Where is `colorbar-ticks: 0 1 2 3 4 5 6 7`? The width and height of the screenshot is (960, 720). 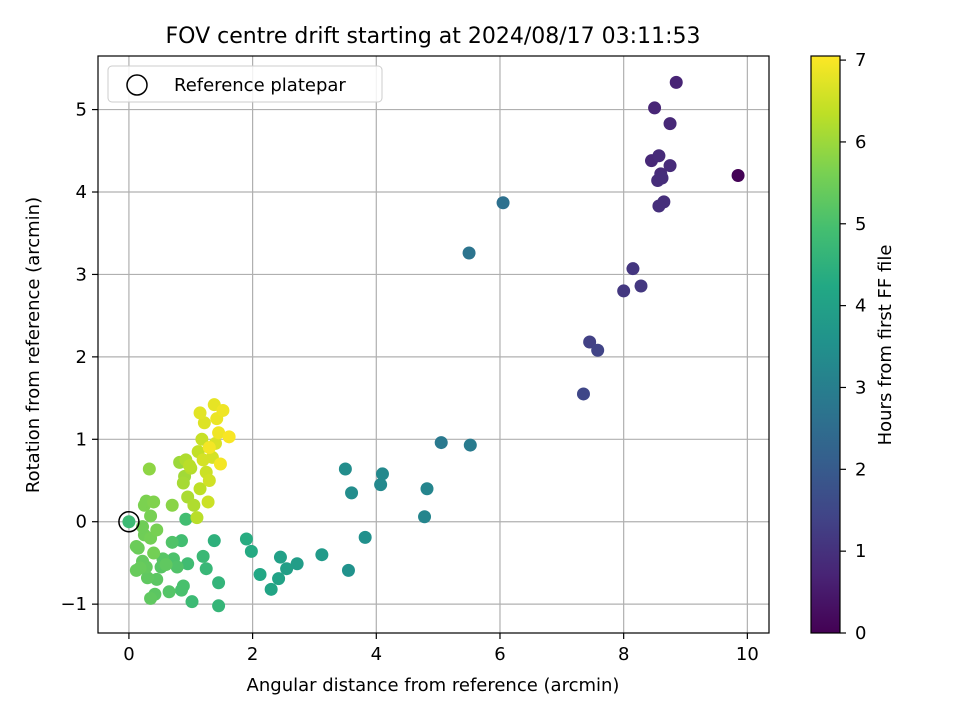
colorbar-ticks: 0 1 2 3 4 5 6 7 is located at coordinates (853, 347).